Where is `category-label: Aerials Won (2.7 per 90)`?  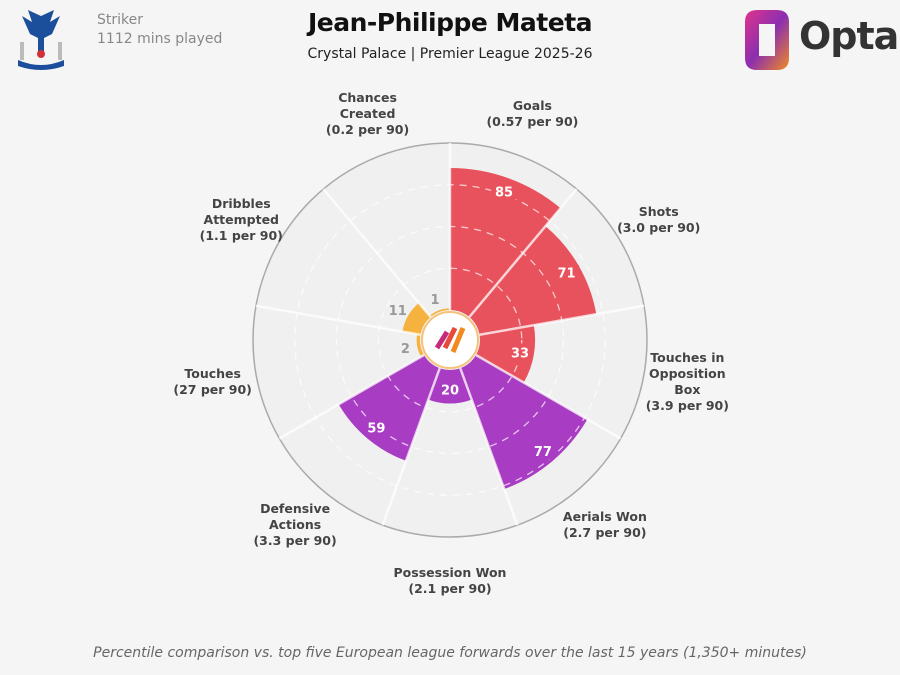
category-label: Aerials Won (2.7 per 90) is located at coordinates (605, 525).